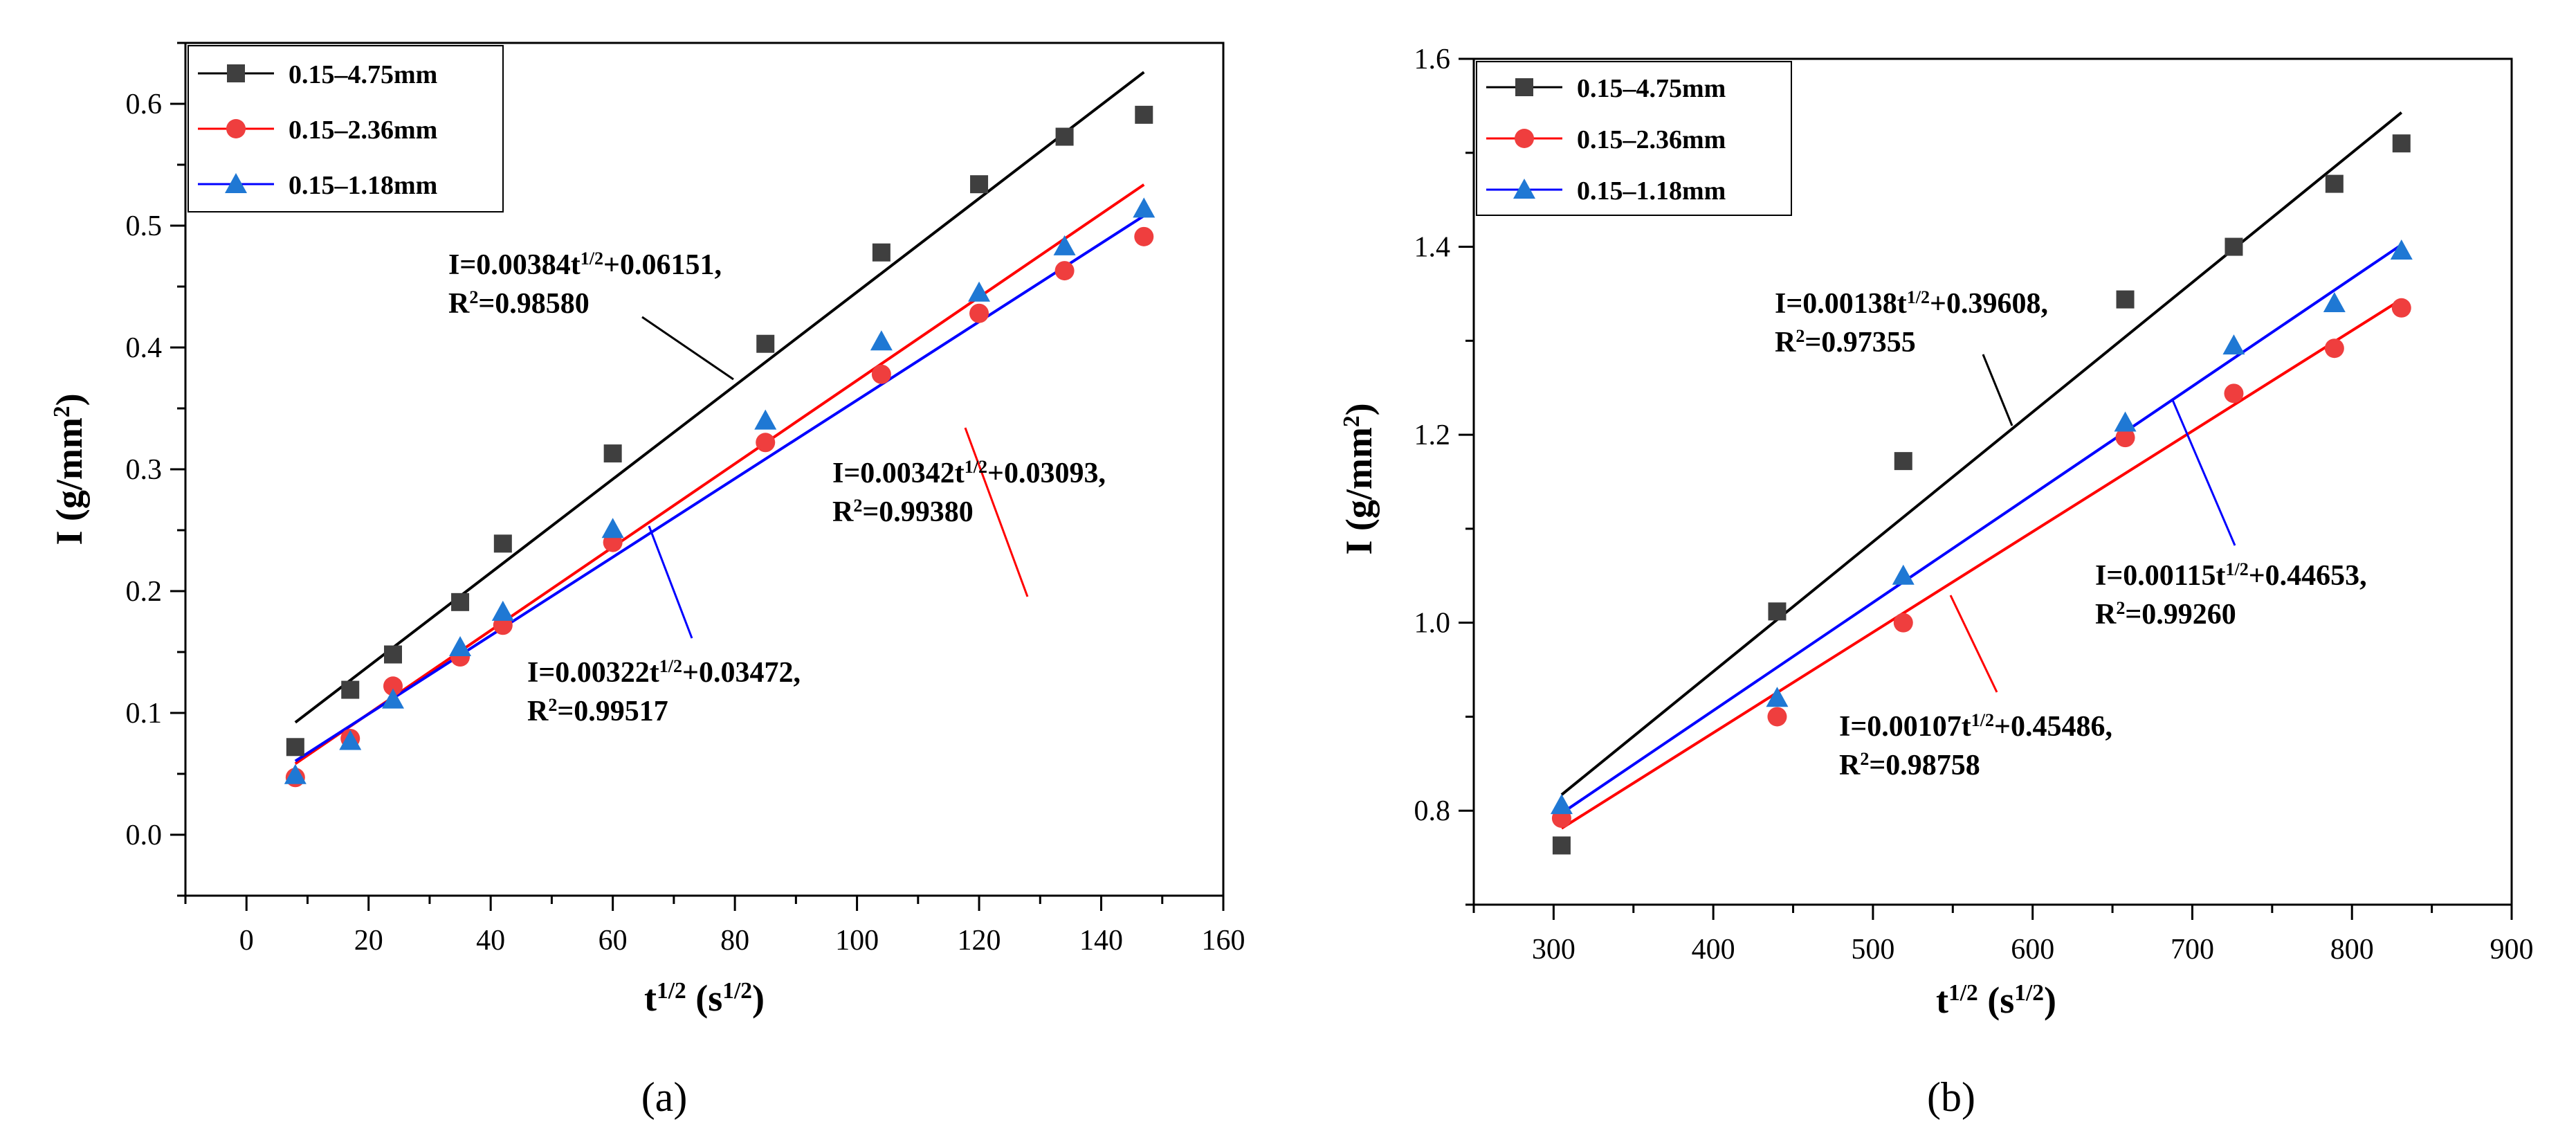 This screenshot has height=1140, width=2576. I want to click on x-tick-label: 0, so click(247, 941).